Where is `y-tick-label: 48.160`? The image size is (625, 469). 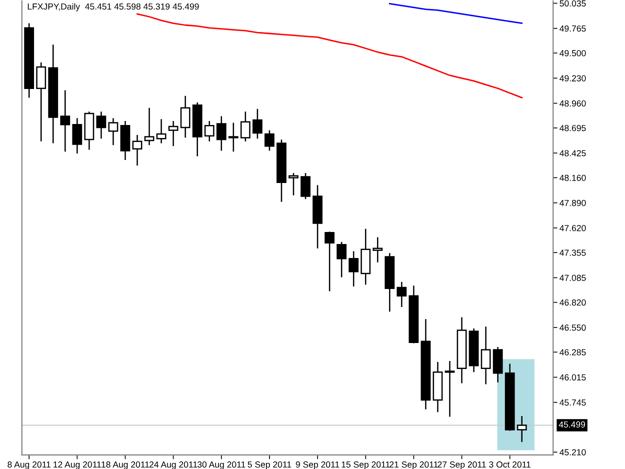 y-tick-label: 48.160 is located at coordinates (573, 177).